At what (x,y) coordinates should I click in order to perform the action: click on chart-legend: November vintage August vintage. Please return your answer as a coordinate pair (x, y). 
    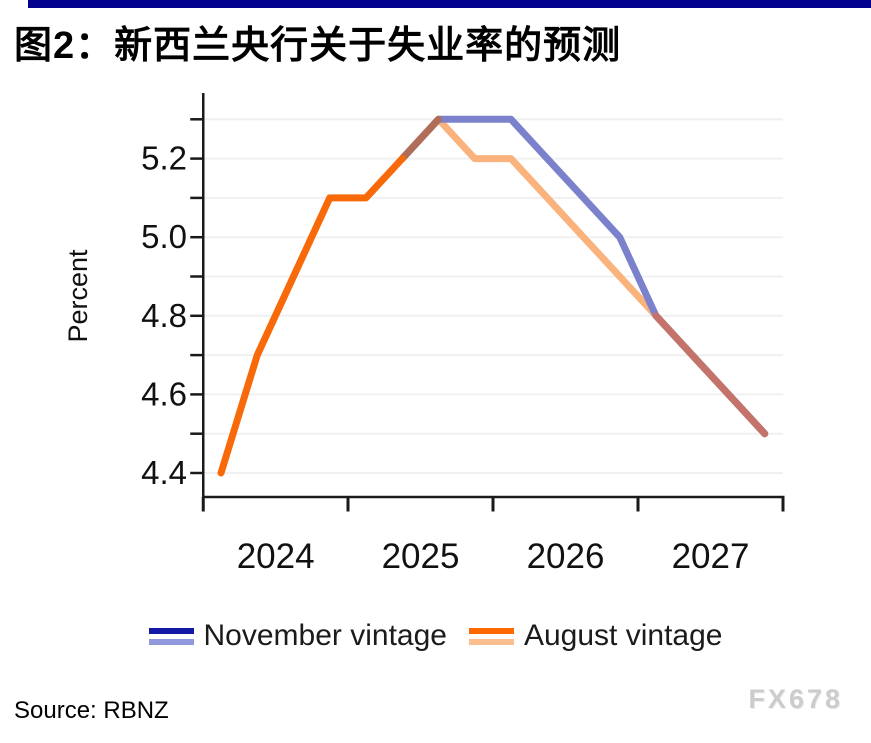
    Looking at the image, I should click on (435, 636).